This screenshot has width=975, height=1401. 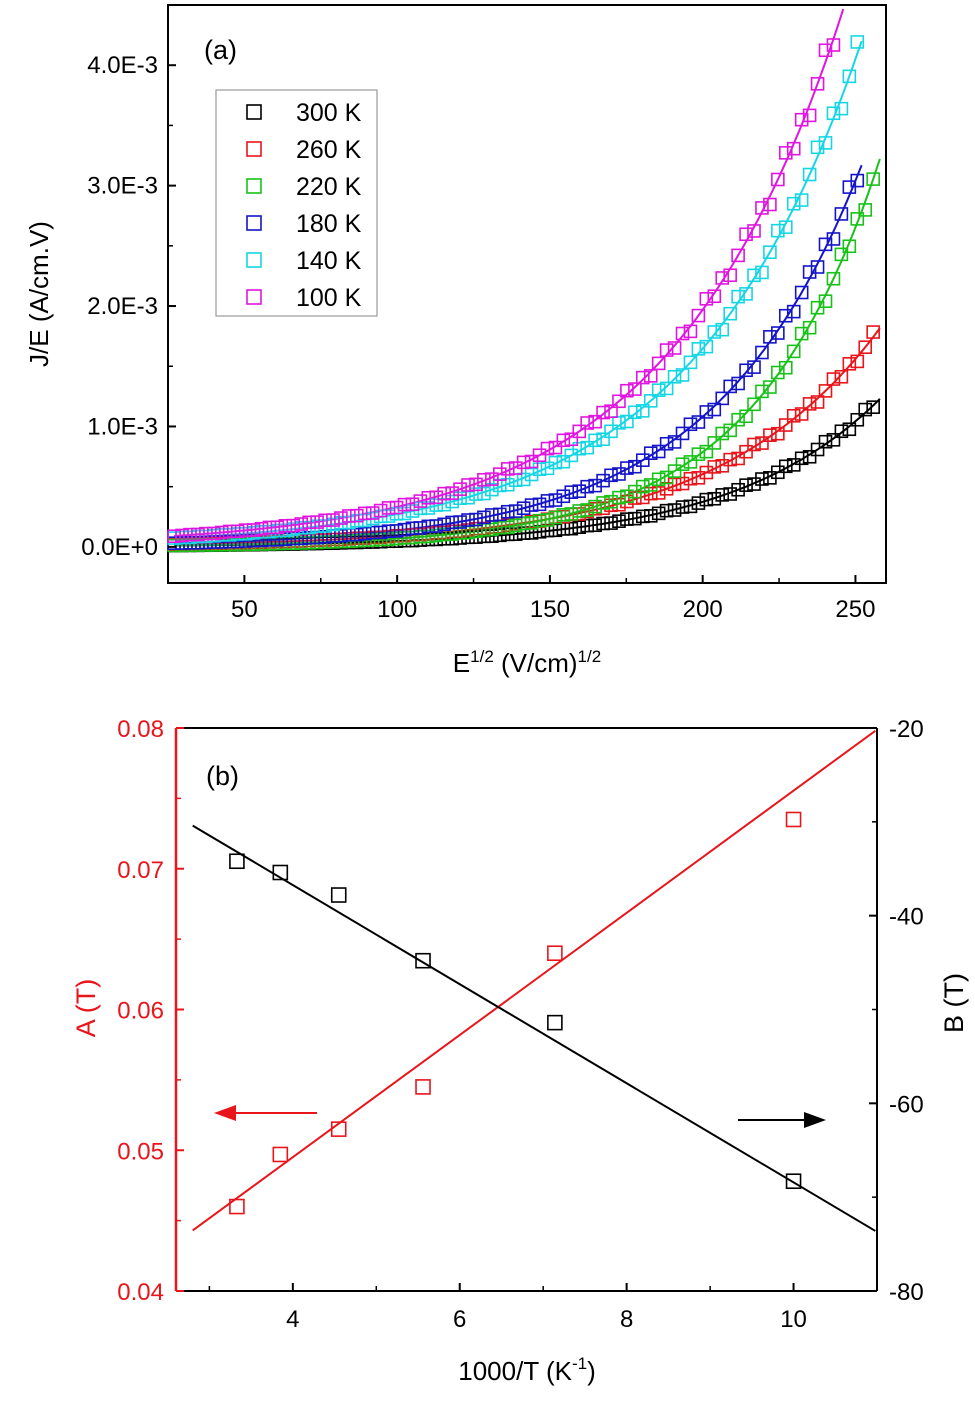 I want to click on x-tick-label: 10, so click(x=793, y=1319).